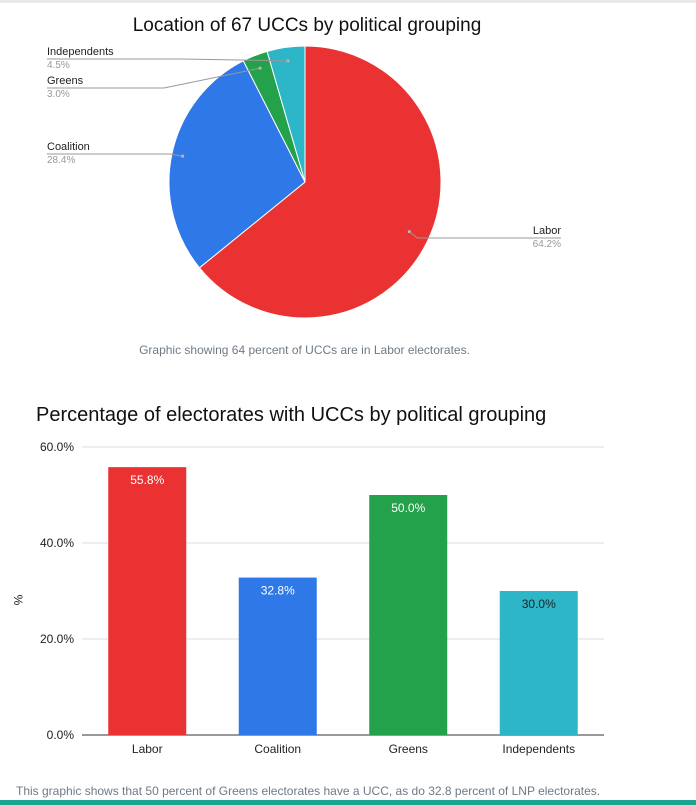  Describe the element at coordinates (147, 749) in the screenshot. I see `x-tick-label-labor: Labor` at that location.